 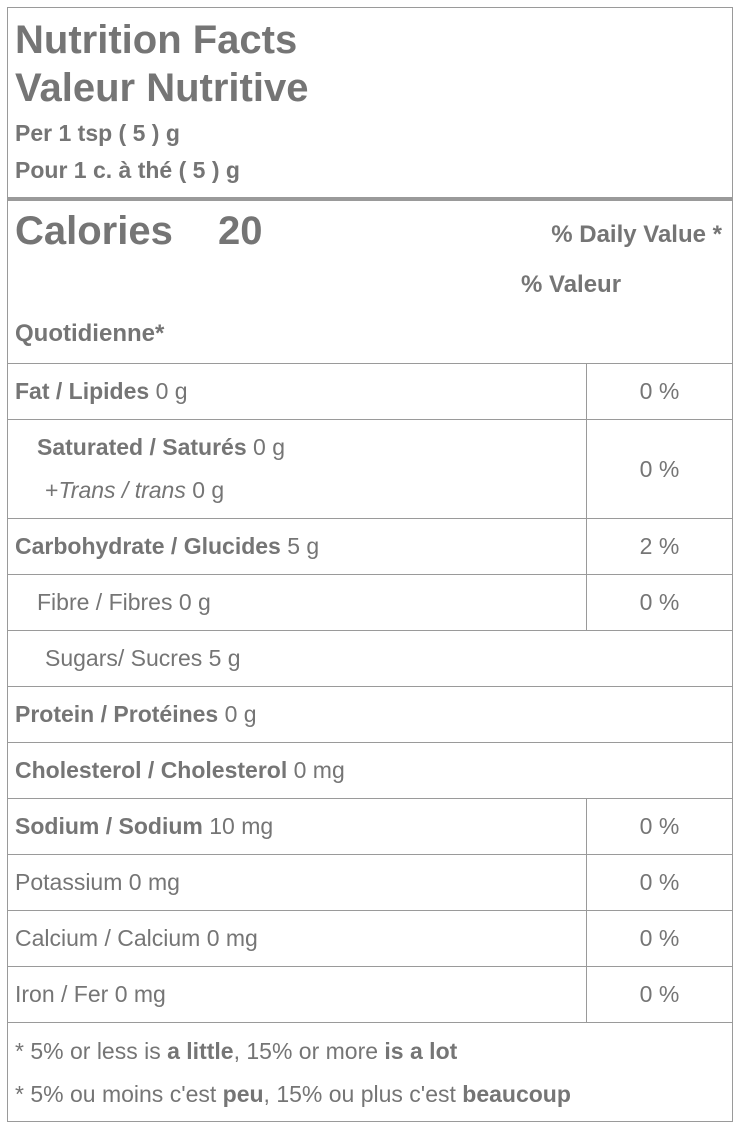 What do you see at coordinates (97, 133) in the screenshot?
I see `serving: Per 1 tsp ( 5 ) g` at bounding box center [97, 133].